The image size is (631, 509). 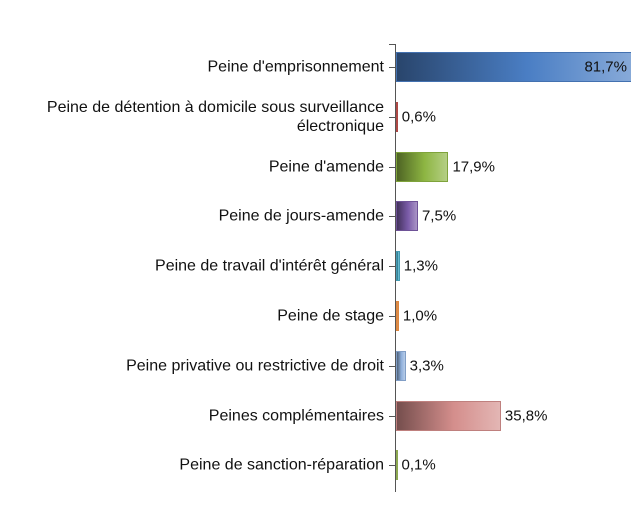 I want to click on value-label: 0,1%, so click(x=418, y=465).